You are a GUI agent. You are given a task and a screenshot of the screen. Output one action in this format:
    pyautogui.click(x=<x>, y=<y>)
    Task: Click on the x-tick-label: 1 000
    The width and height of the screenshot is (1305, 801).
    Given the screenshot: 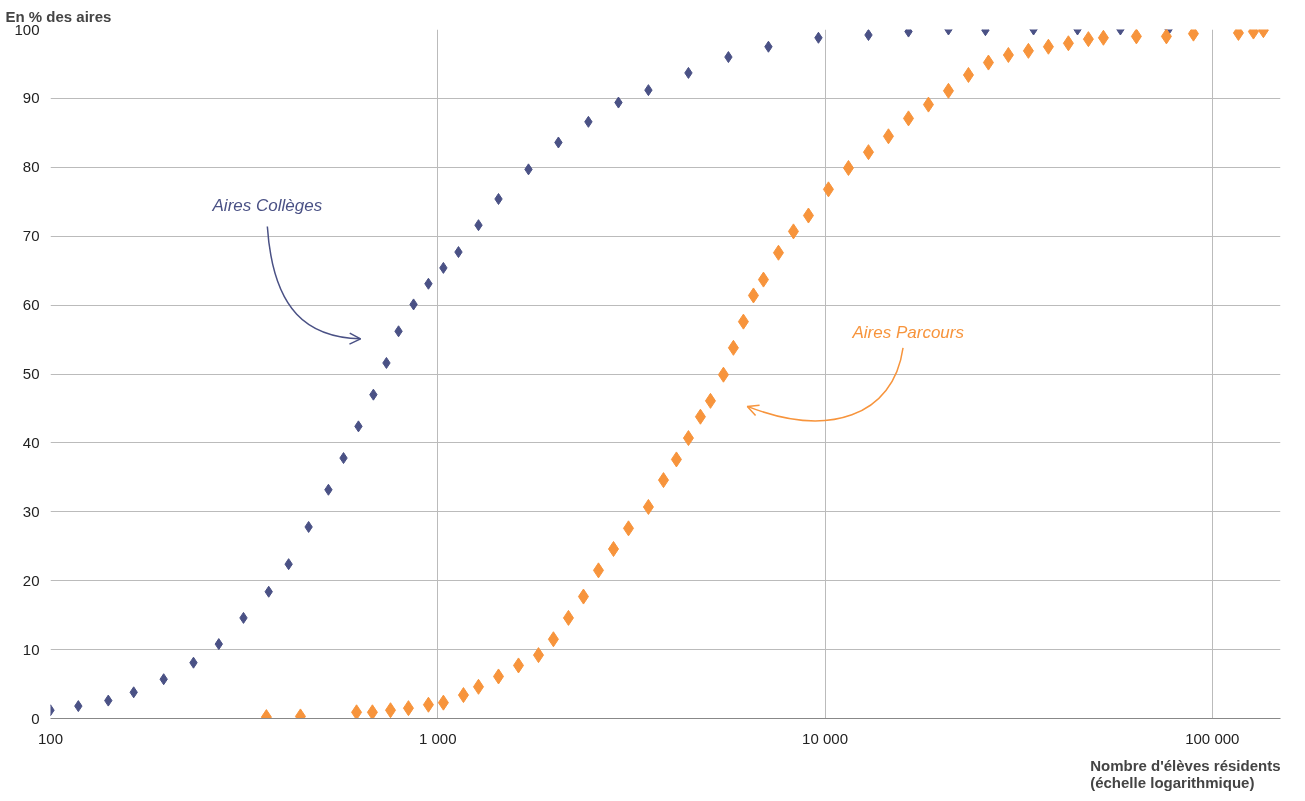 What is the action you would take?
    pyautogui.click(x=438, y=738)
    